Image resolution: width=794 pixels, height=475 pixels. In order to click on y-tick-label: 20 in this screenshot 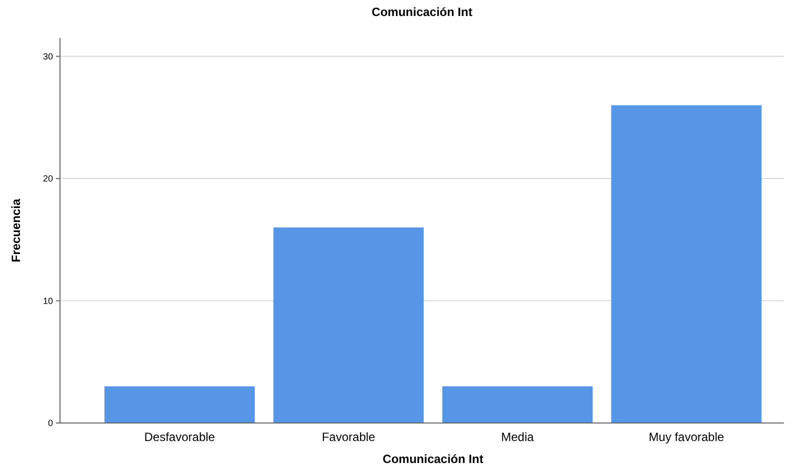, I will do `click(47, 179)`.